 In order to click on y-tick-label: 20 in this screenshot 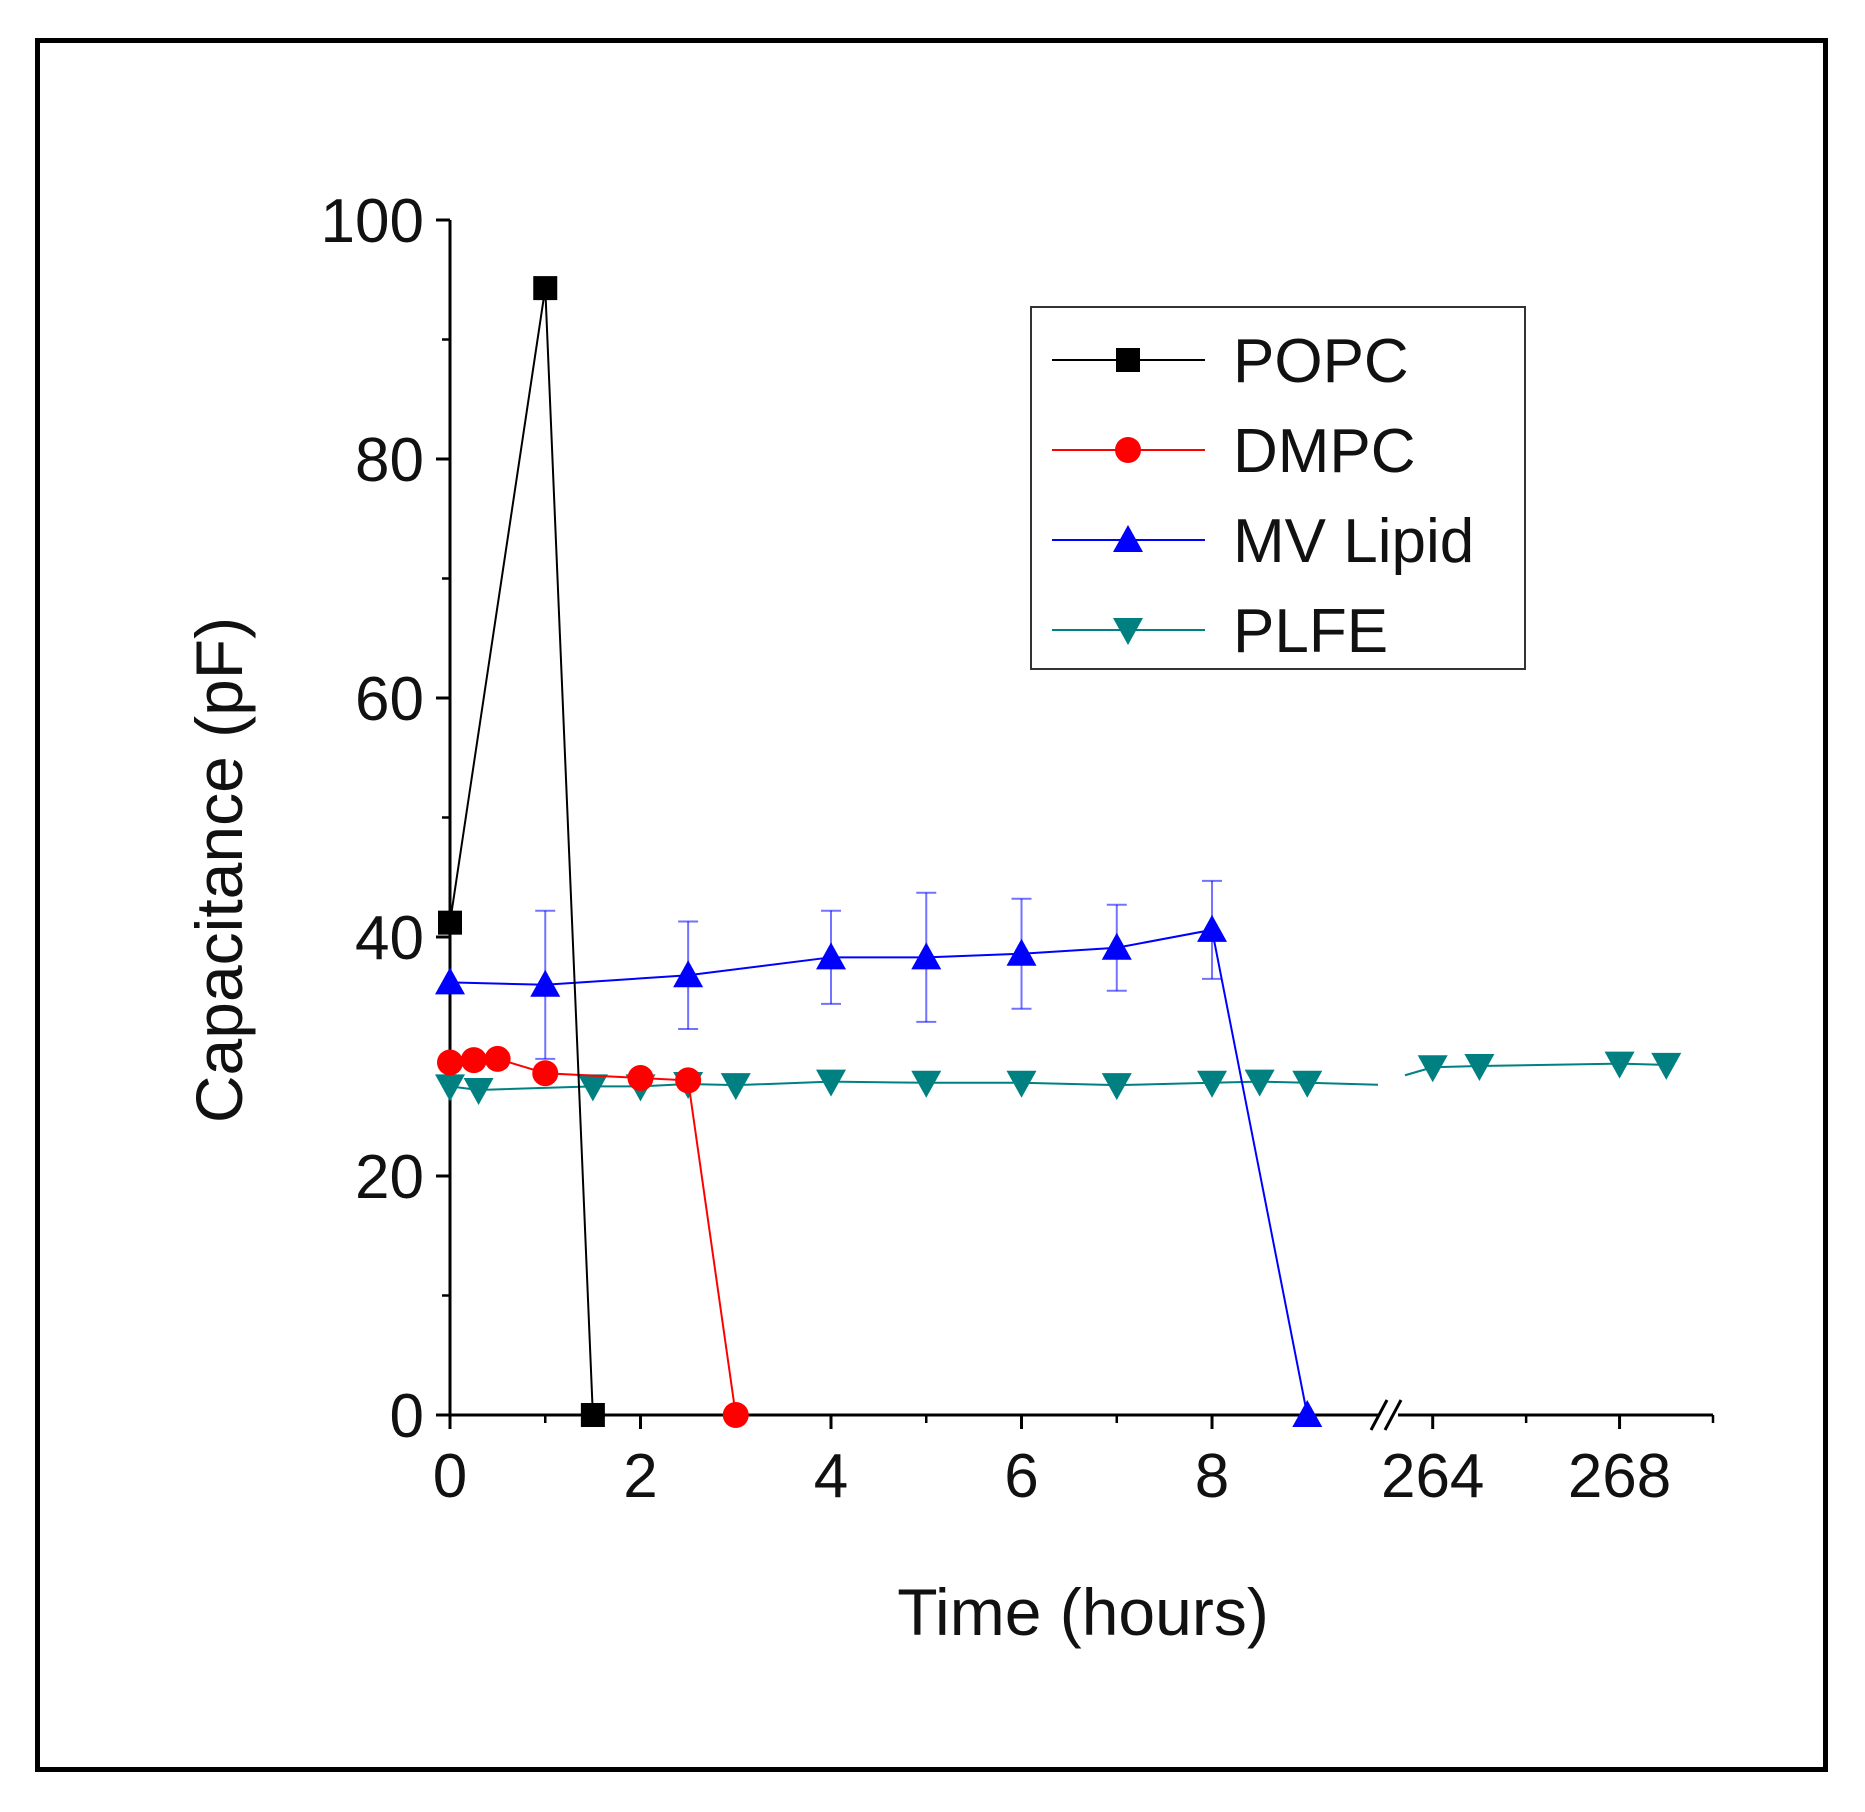, I will do `click(389, 1177)`.